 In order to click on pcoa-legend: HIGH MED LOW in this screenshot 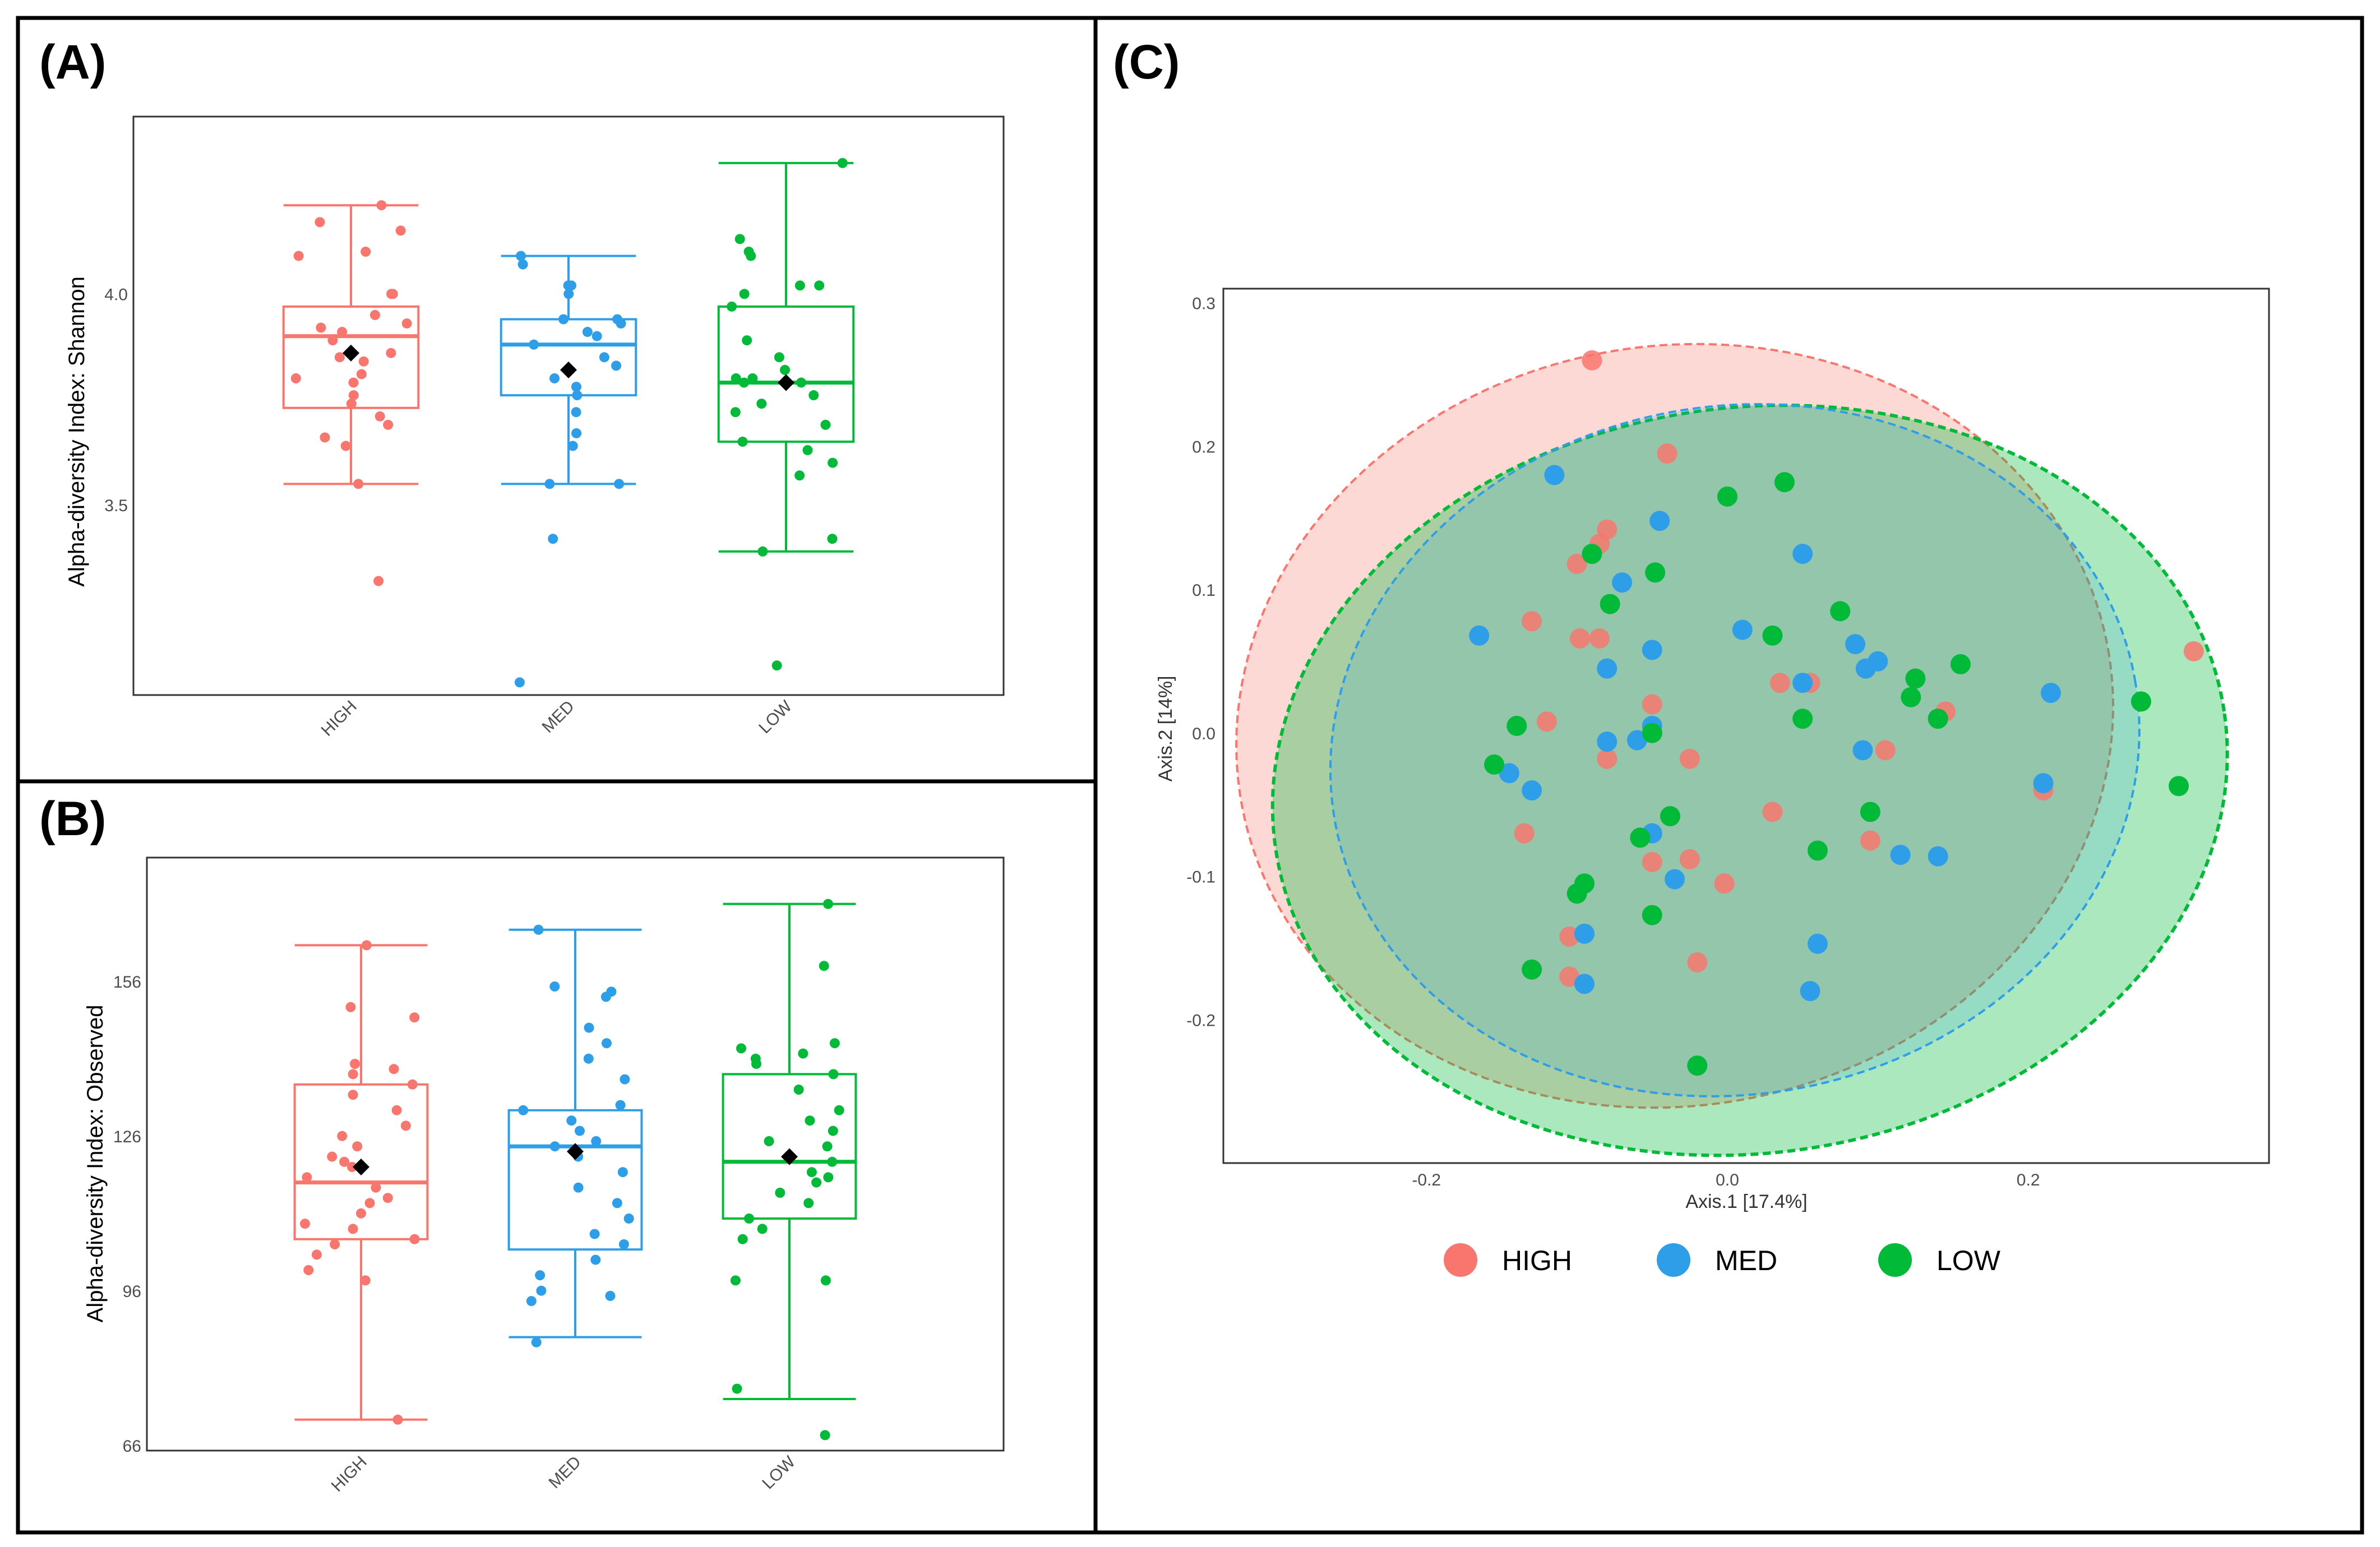, I will do `click(1722, 1260)`.